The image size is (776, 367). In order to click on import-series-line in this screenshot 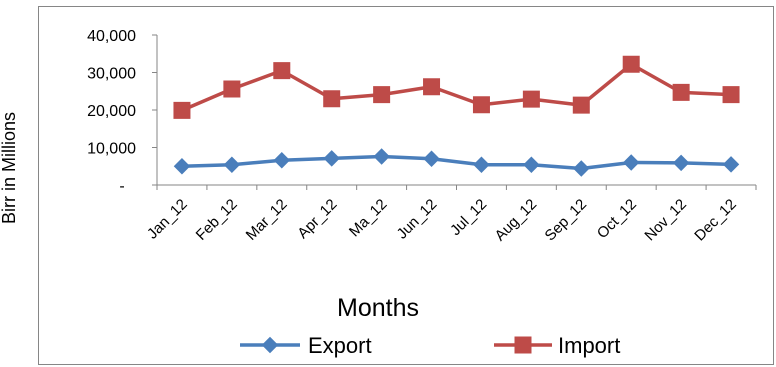, I will do `click(456, 87)`.